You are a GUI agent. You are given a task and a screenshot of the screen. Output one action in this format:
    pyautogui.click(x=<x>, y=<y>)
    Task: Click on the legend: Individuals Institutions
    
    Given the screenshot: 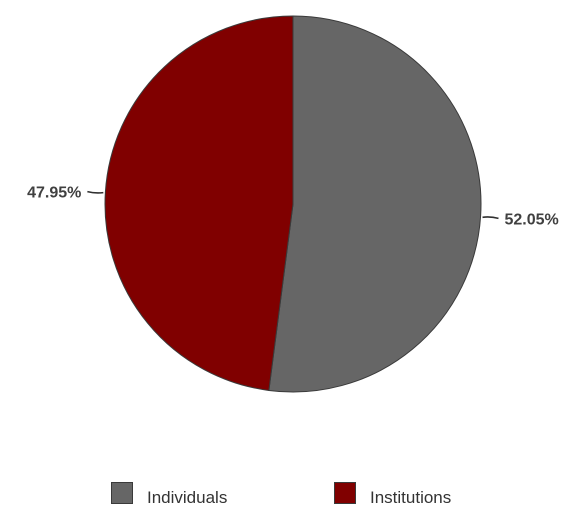 What is the action you would take?
    pyautogui.click(x=285, y=496)
    